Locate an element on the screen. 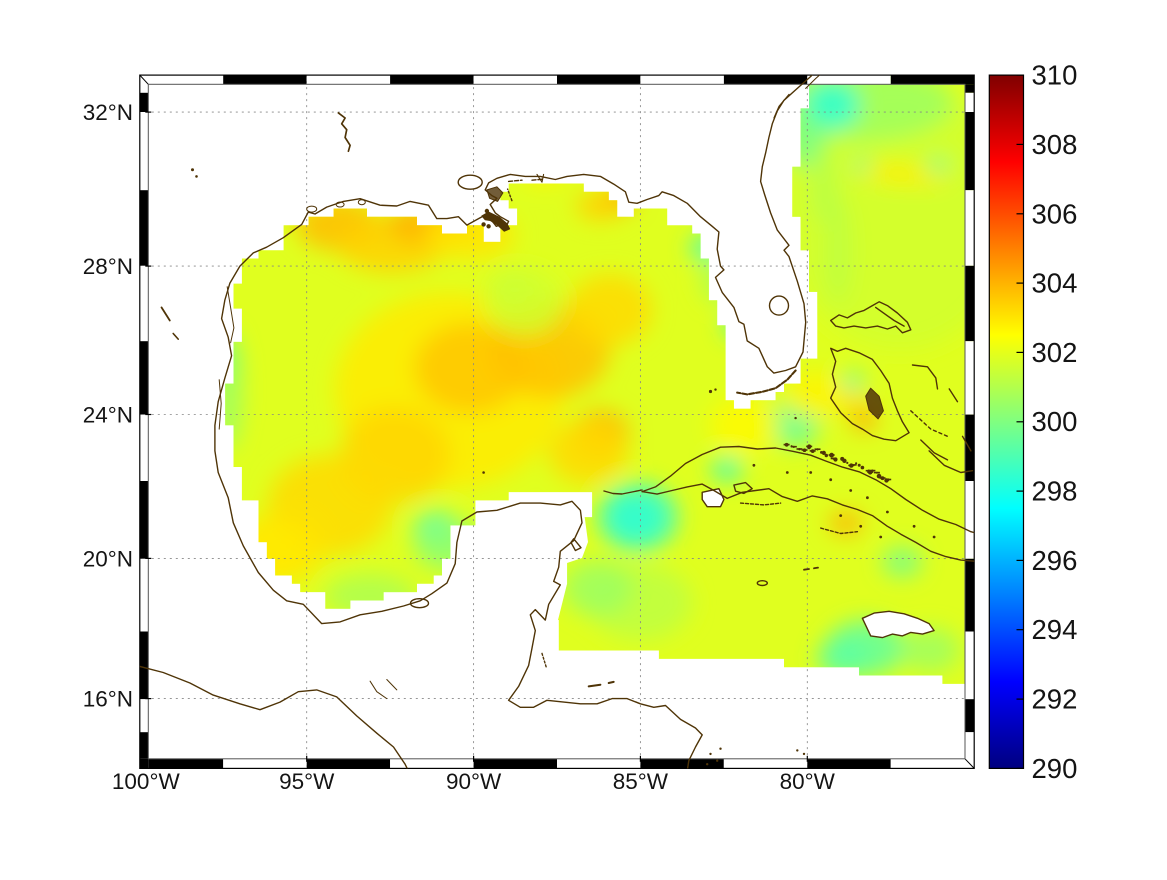 The image size is (1167, 880). svg-text: 300 is located at coordinates (1055, 421).